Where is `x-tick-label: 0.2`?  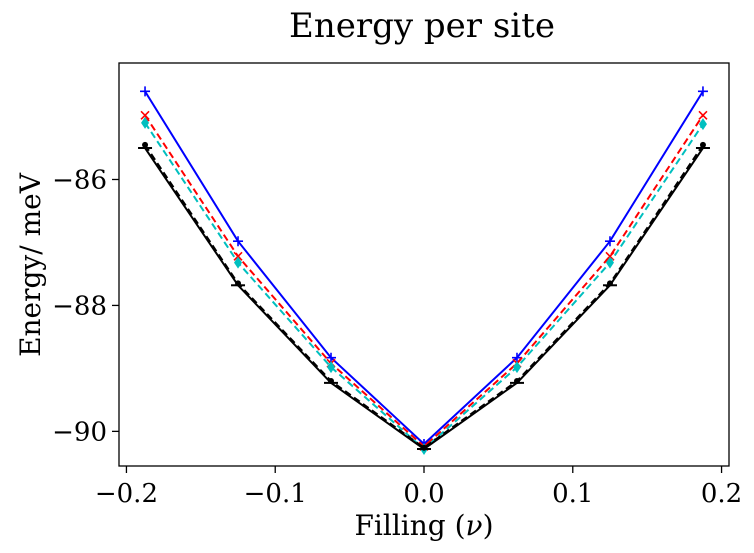
x-tick-label: 0.2 is located at coordinates (721, 494).